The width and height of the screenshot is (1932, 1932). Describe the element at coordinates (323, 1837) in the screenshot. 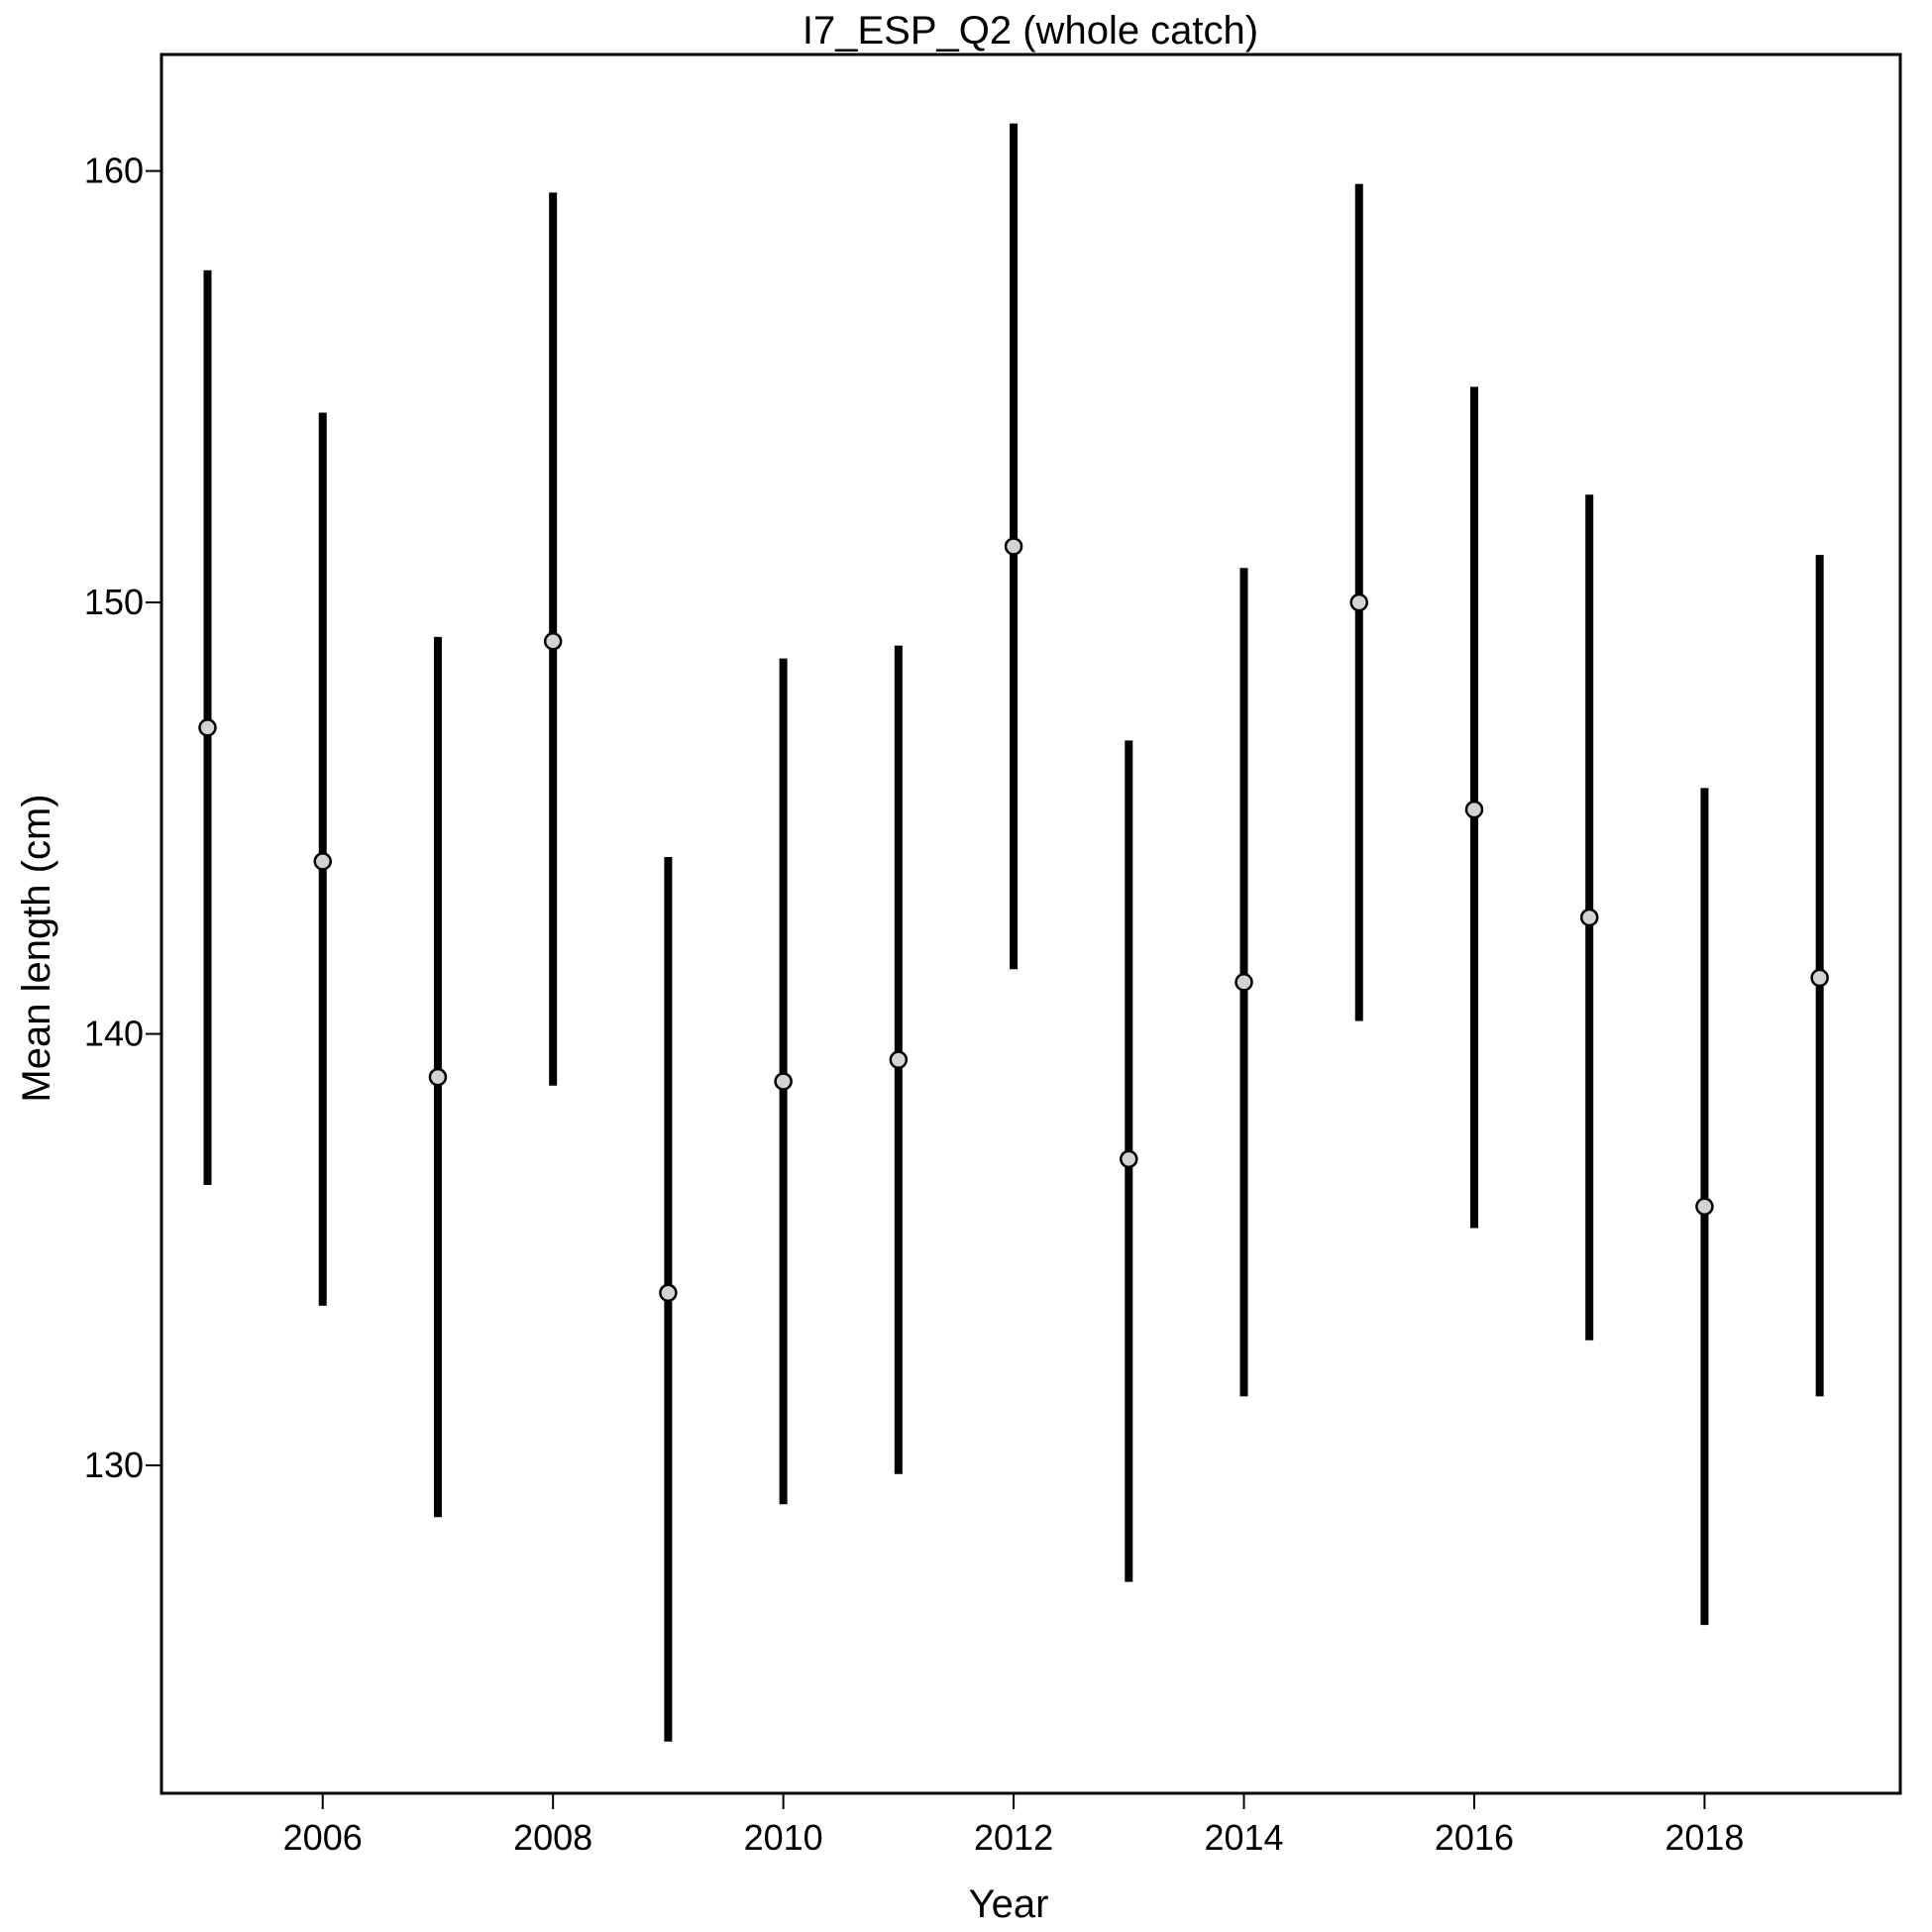

I see `x-tick-label: 2006` at that location.